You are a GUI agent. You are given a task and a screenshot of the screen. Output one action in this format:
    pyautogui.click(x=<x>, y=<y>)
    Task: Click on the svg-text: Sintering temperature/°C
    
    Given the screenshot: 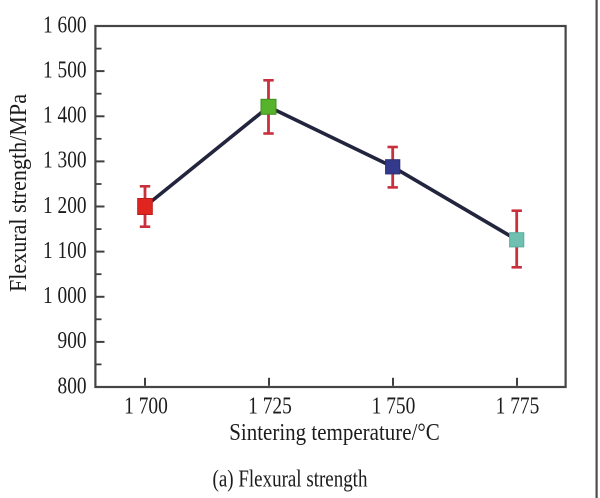 What is the action you would take?
    pyautogui.click(x=334, y=432)
    